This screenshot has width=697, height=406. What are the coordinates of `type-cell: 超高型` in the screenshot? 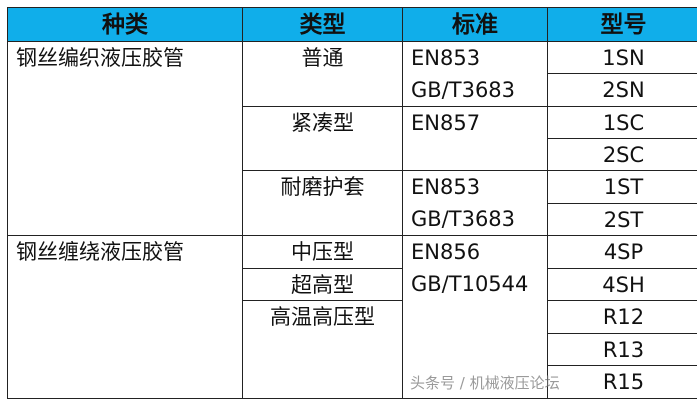 It's located at (323, 285).